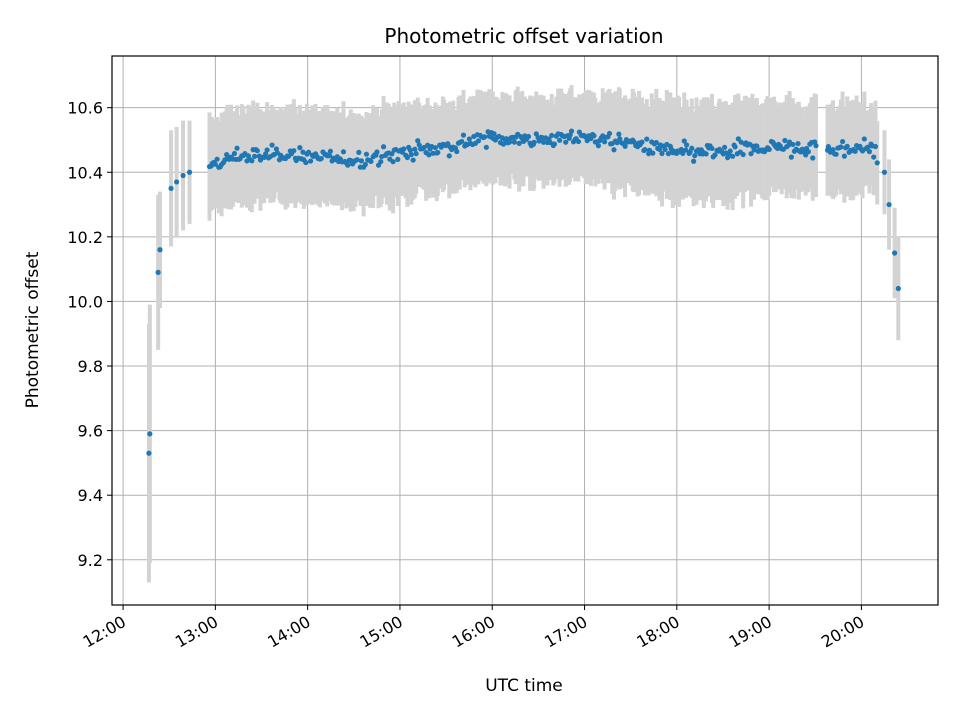 The width and height of the screenshot is (960, 720). Describe the element at coordinates (85, 172) in the screenshot. I see `y-tick-label: 10.4` at that location.